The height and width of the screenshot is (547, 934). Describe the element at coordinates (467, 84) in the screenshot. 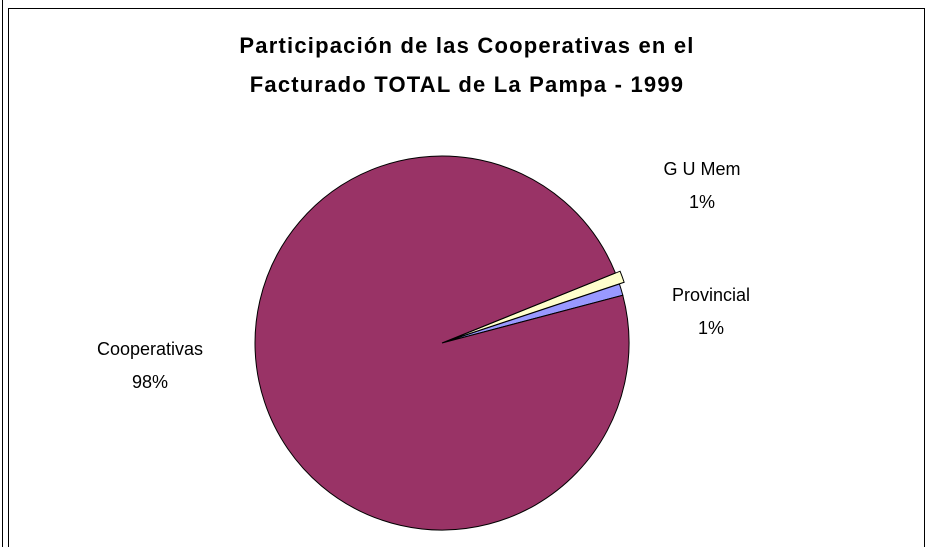

I see `chart-title: Facturado TOTAL de La Pampa - 1999` at that location.